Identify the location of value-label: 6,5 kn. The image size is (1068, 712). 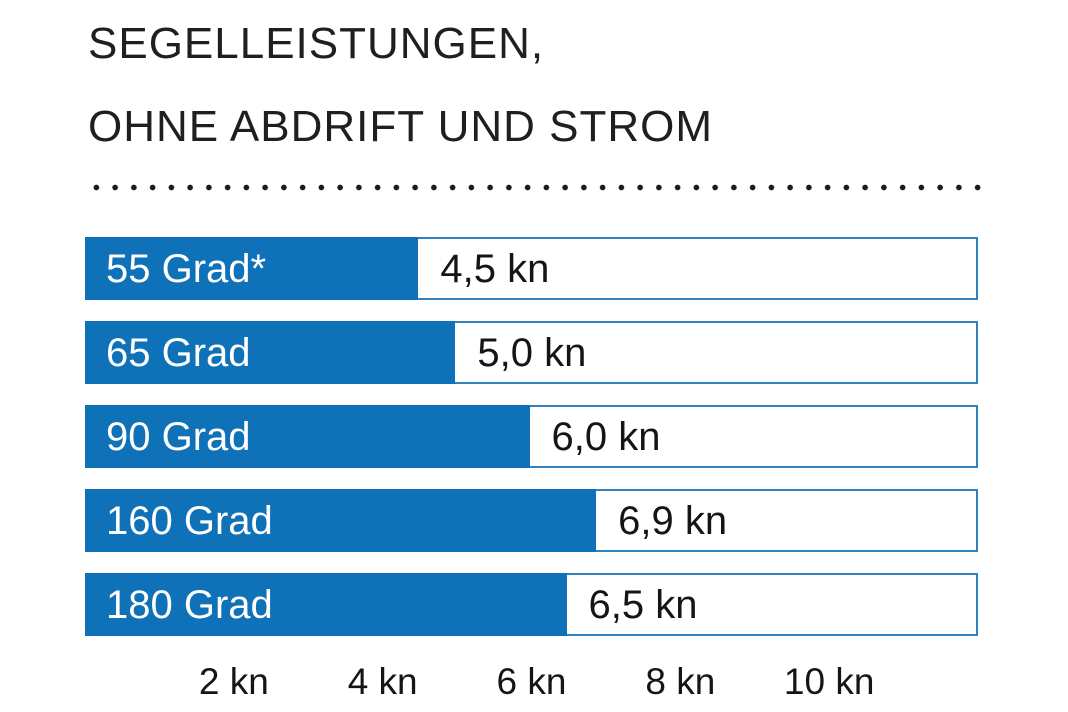
(643, 604).